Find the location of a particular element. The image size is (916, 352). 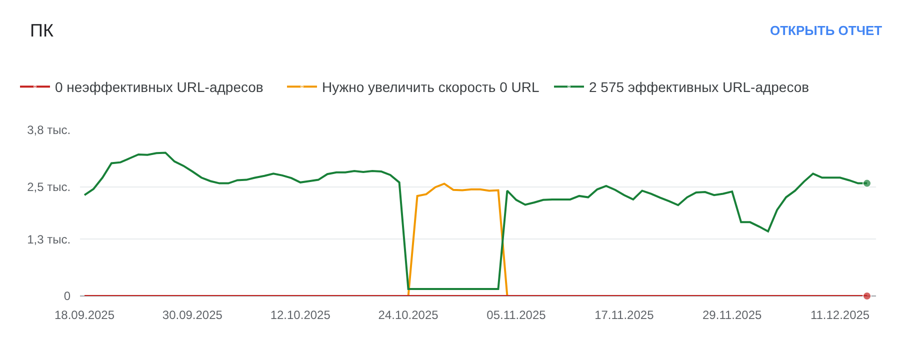

y-tick-label: 2,5 тыс. is located at coordinates (49, 187).